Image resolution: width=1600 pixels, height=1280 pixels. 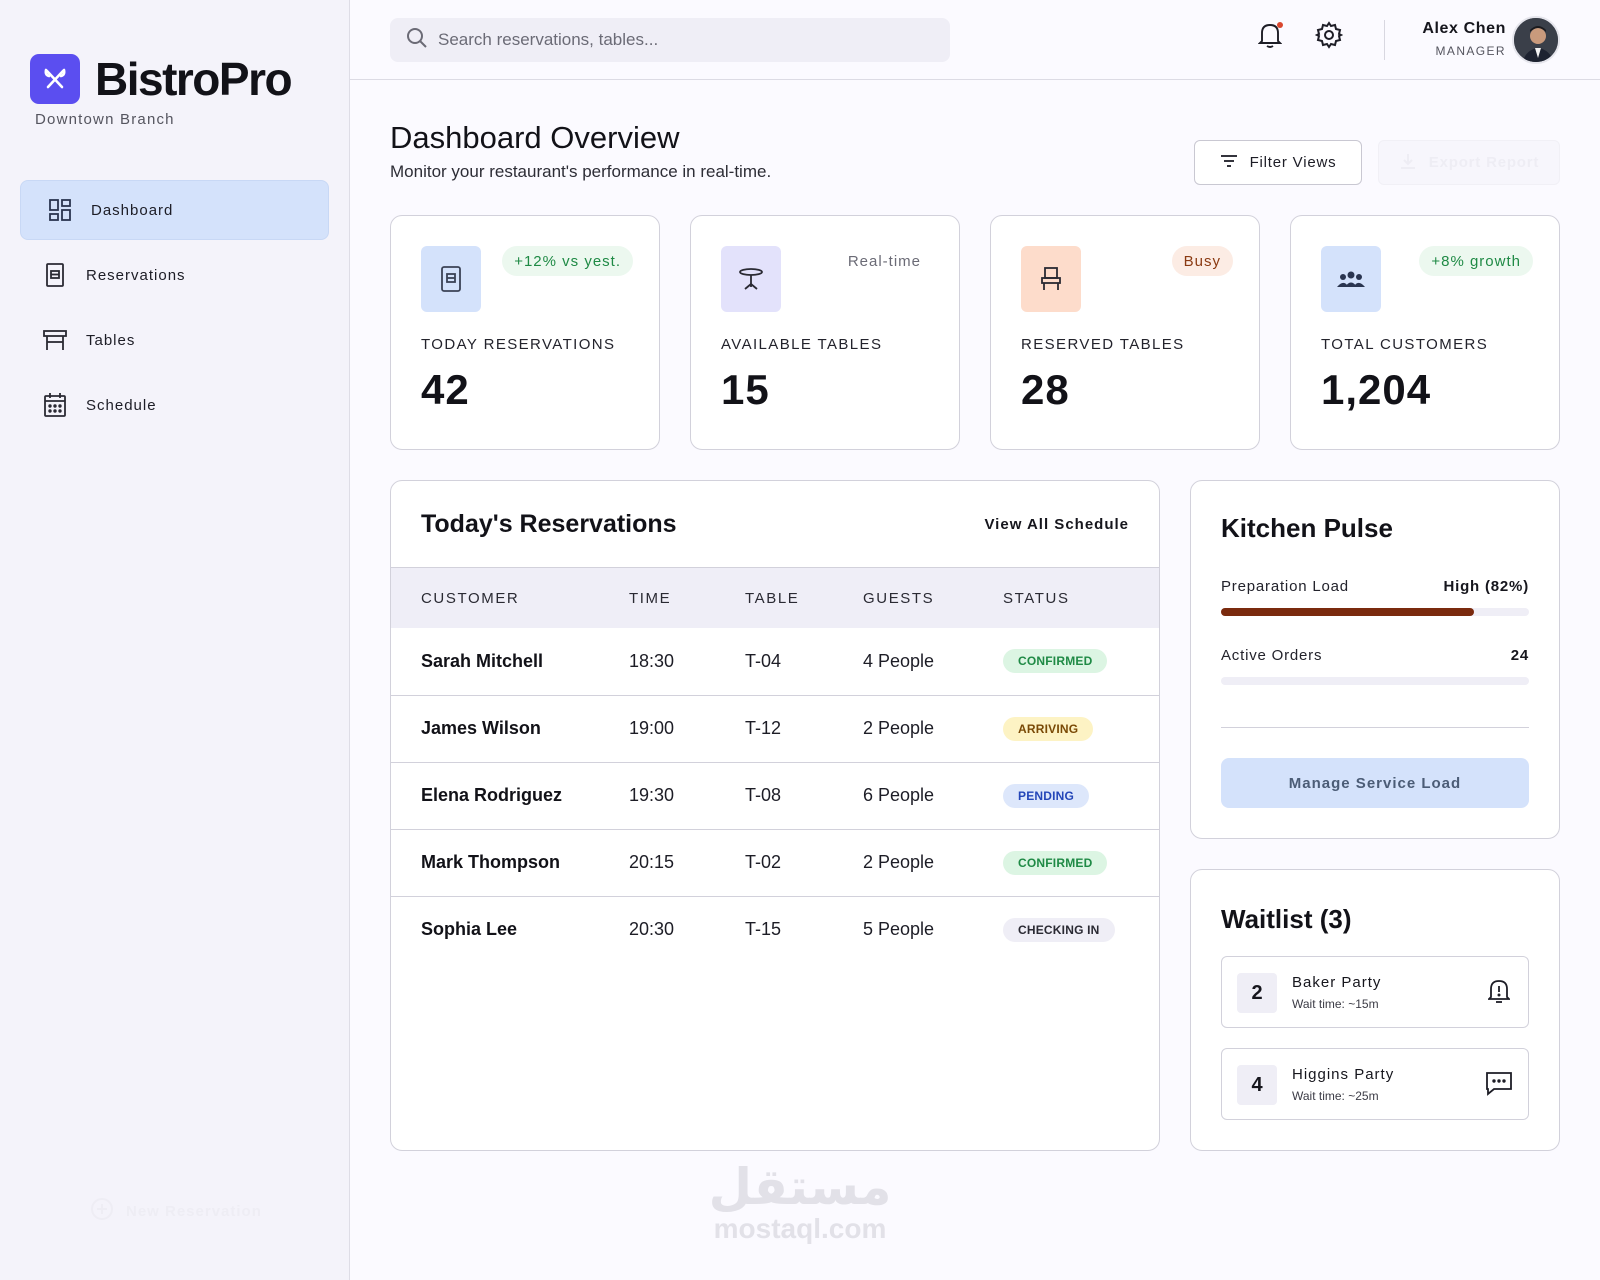 I want to click on reservations-header: Today's Reservations View All Schedule, so click(x=775, y=524).